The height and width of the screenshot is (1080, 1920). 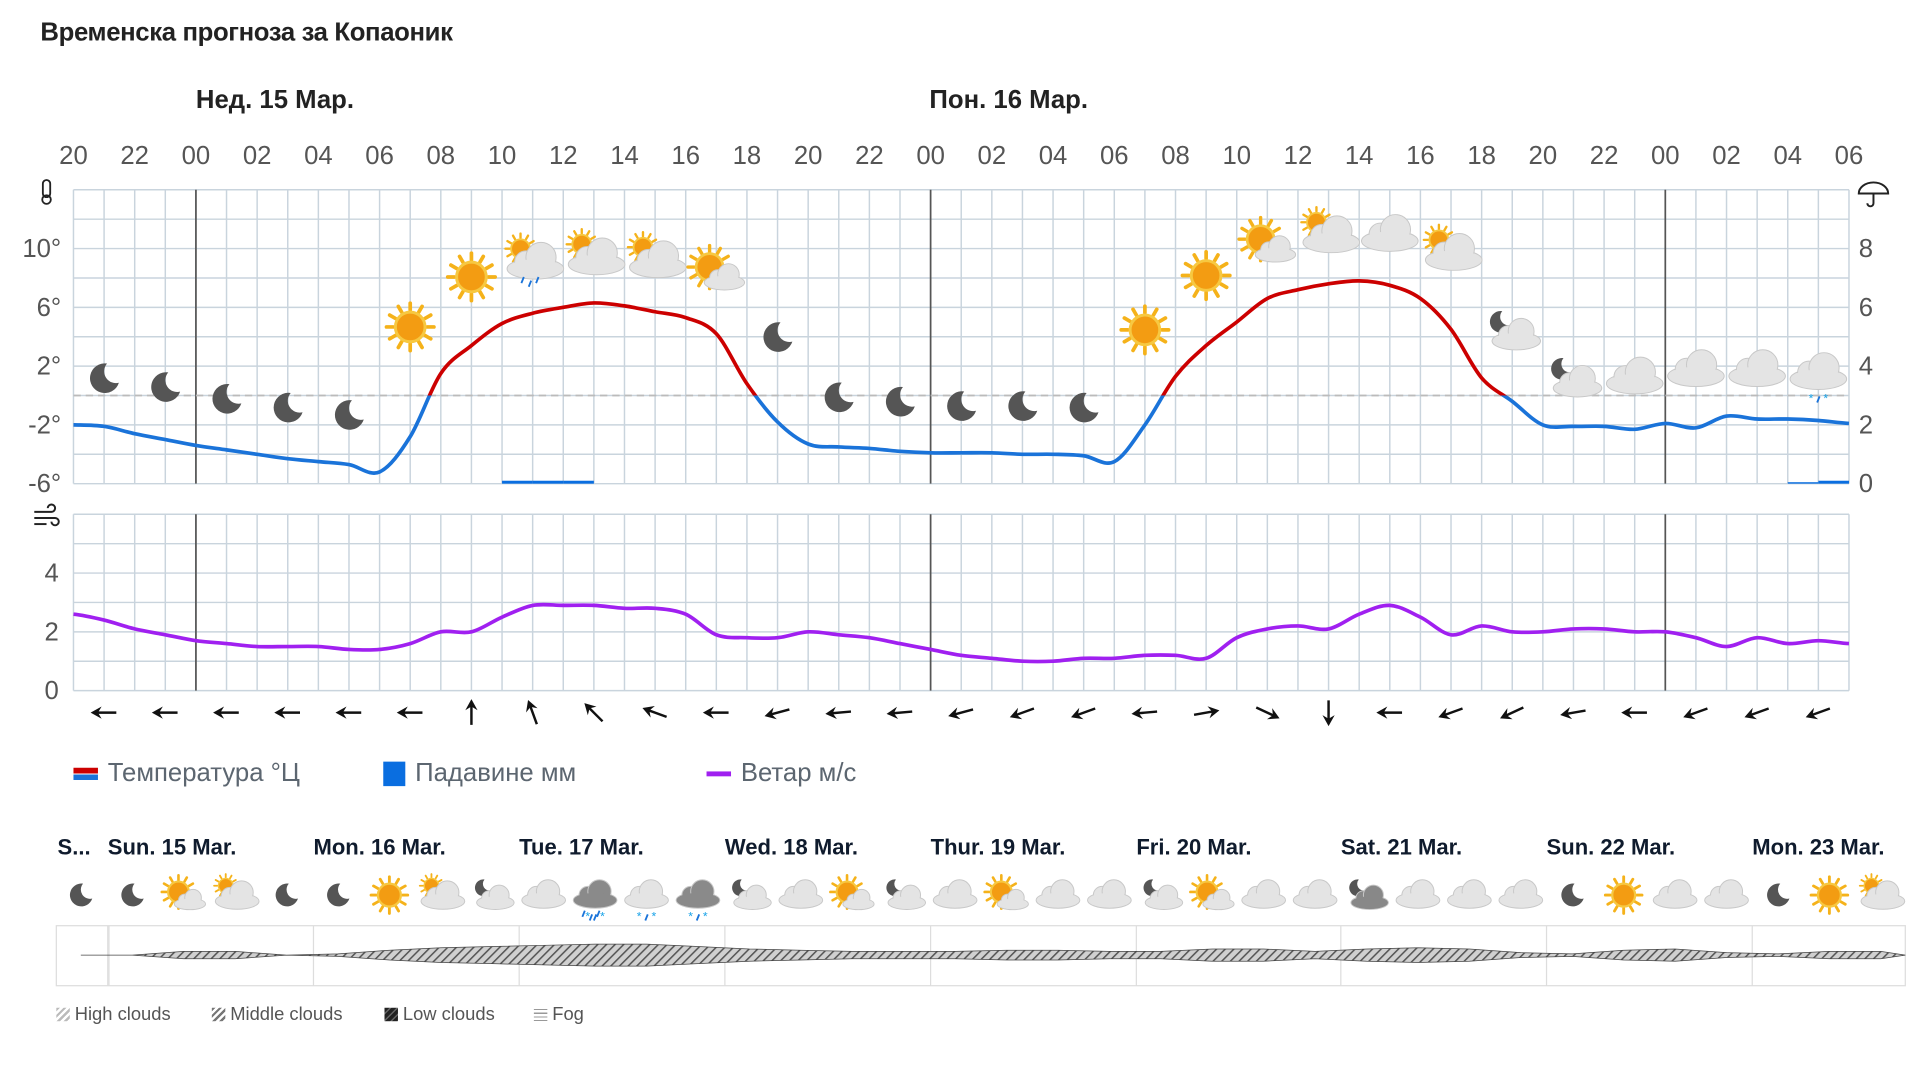 I want to click on meteogram-day-label: Wed. 18 Mar., so click(x=791, y=847).